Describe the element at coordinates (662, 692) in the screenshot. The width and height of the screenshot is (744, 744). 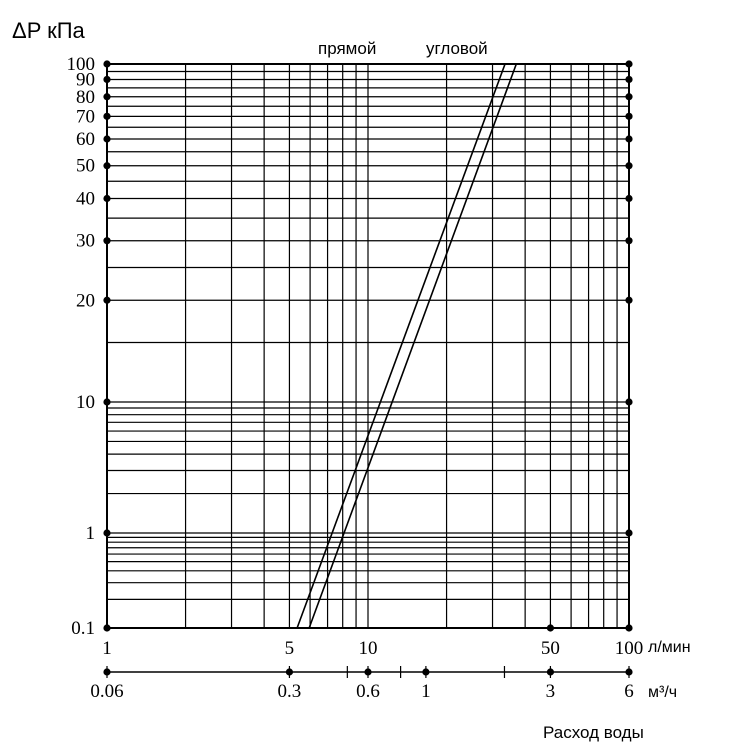
I see `x-axis-secondary-unit: м³/ч` at that location.